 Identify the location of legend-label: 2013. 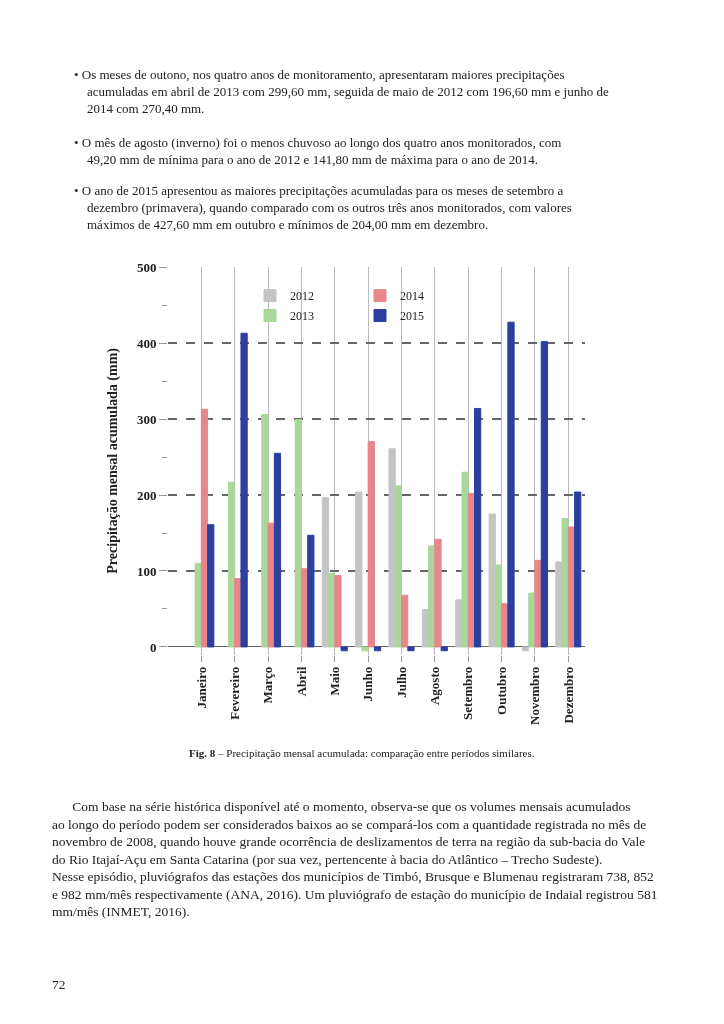
(302, 316).